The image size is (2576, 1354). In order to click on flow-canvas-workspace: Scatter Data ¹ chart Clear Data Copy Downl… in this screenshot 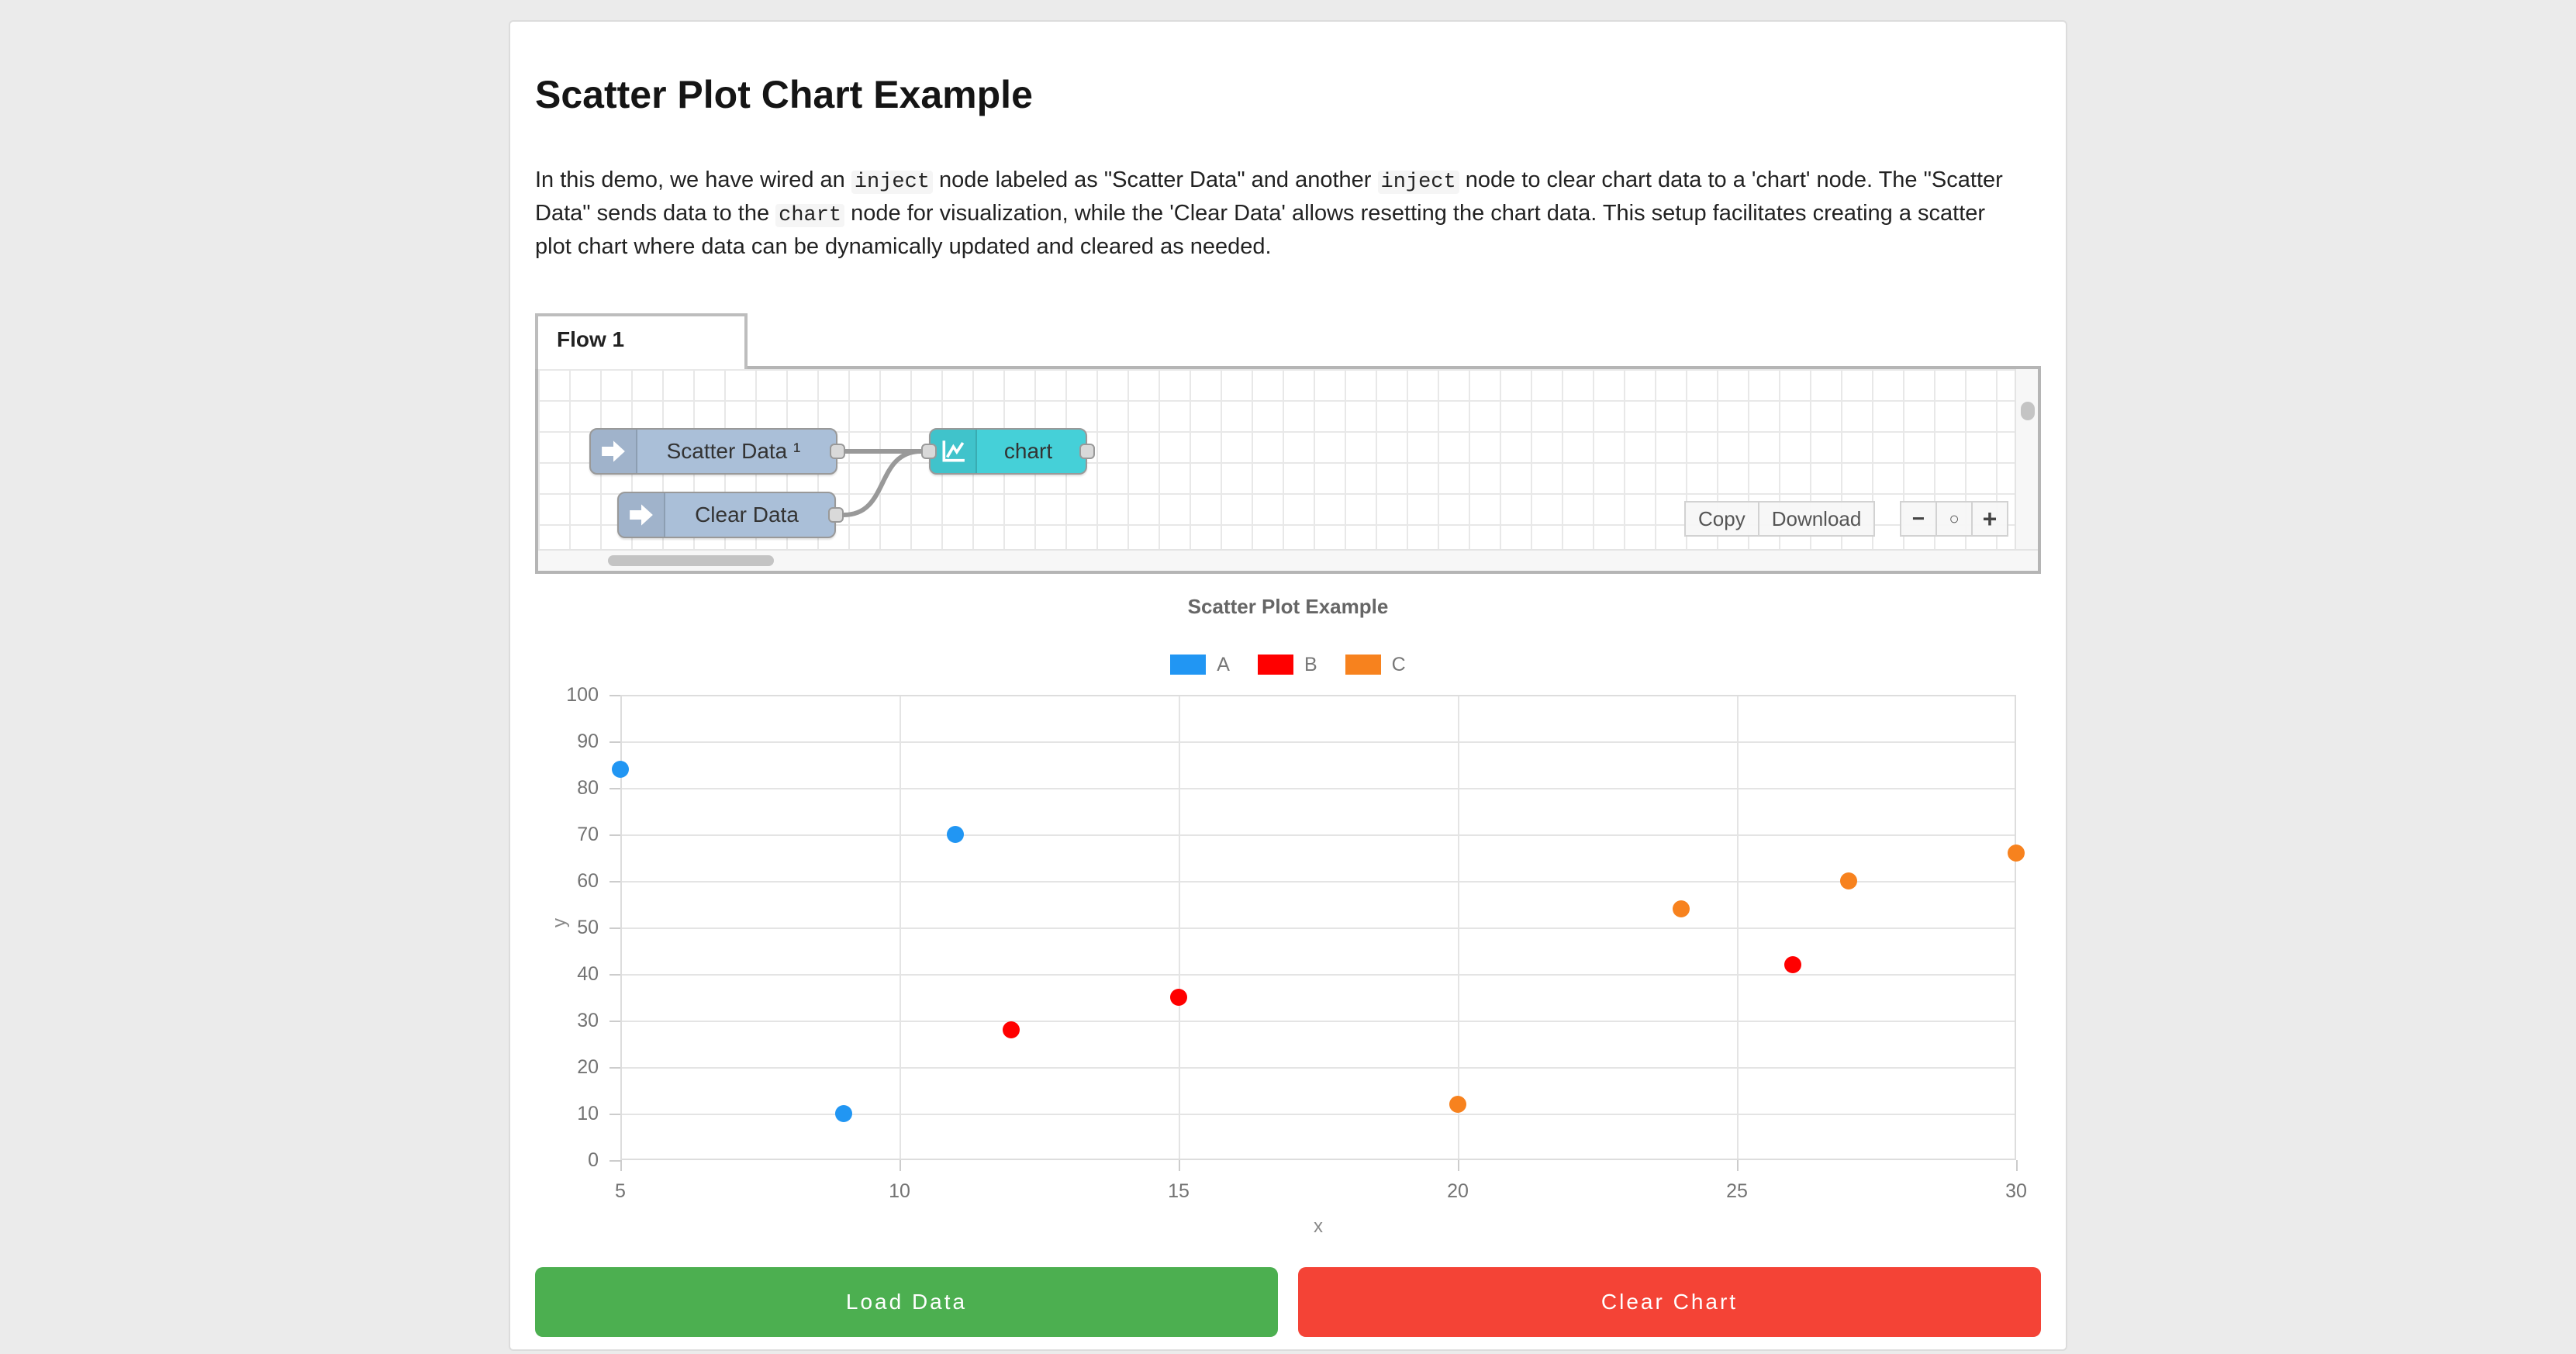, I will do `click(1288, 470)`.